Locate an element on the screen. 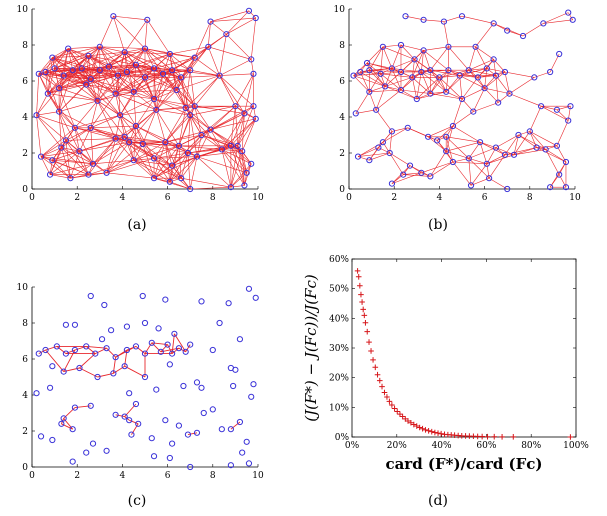  x-tick-label: 2 is located at coordinates (394, 198).